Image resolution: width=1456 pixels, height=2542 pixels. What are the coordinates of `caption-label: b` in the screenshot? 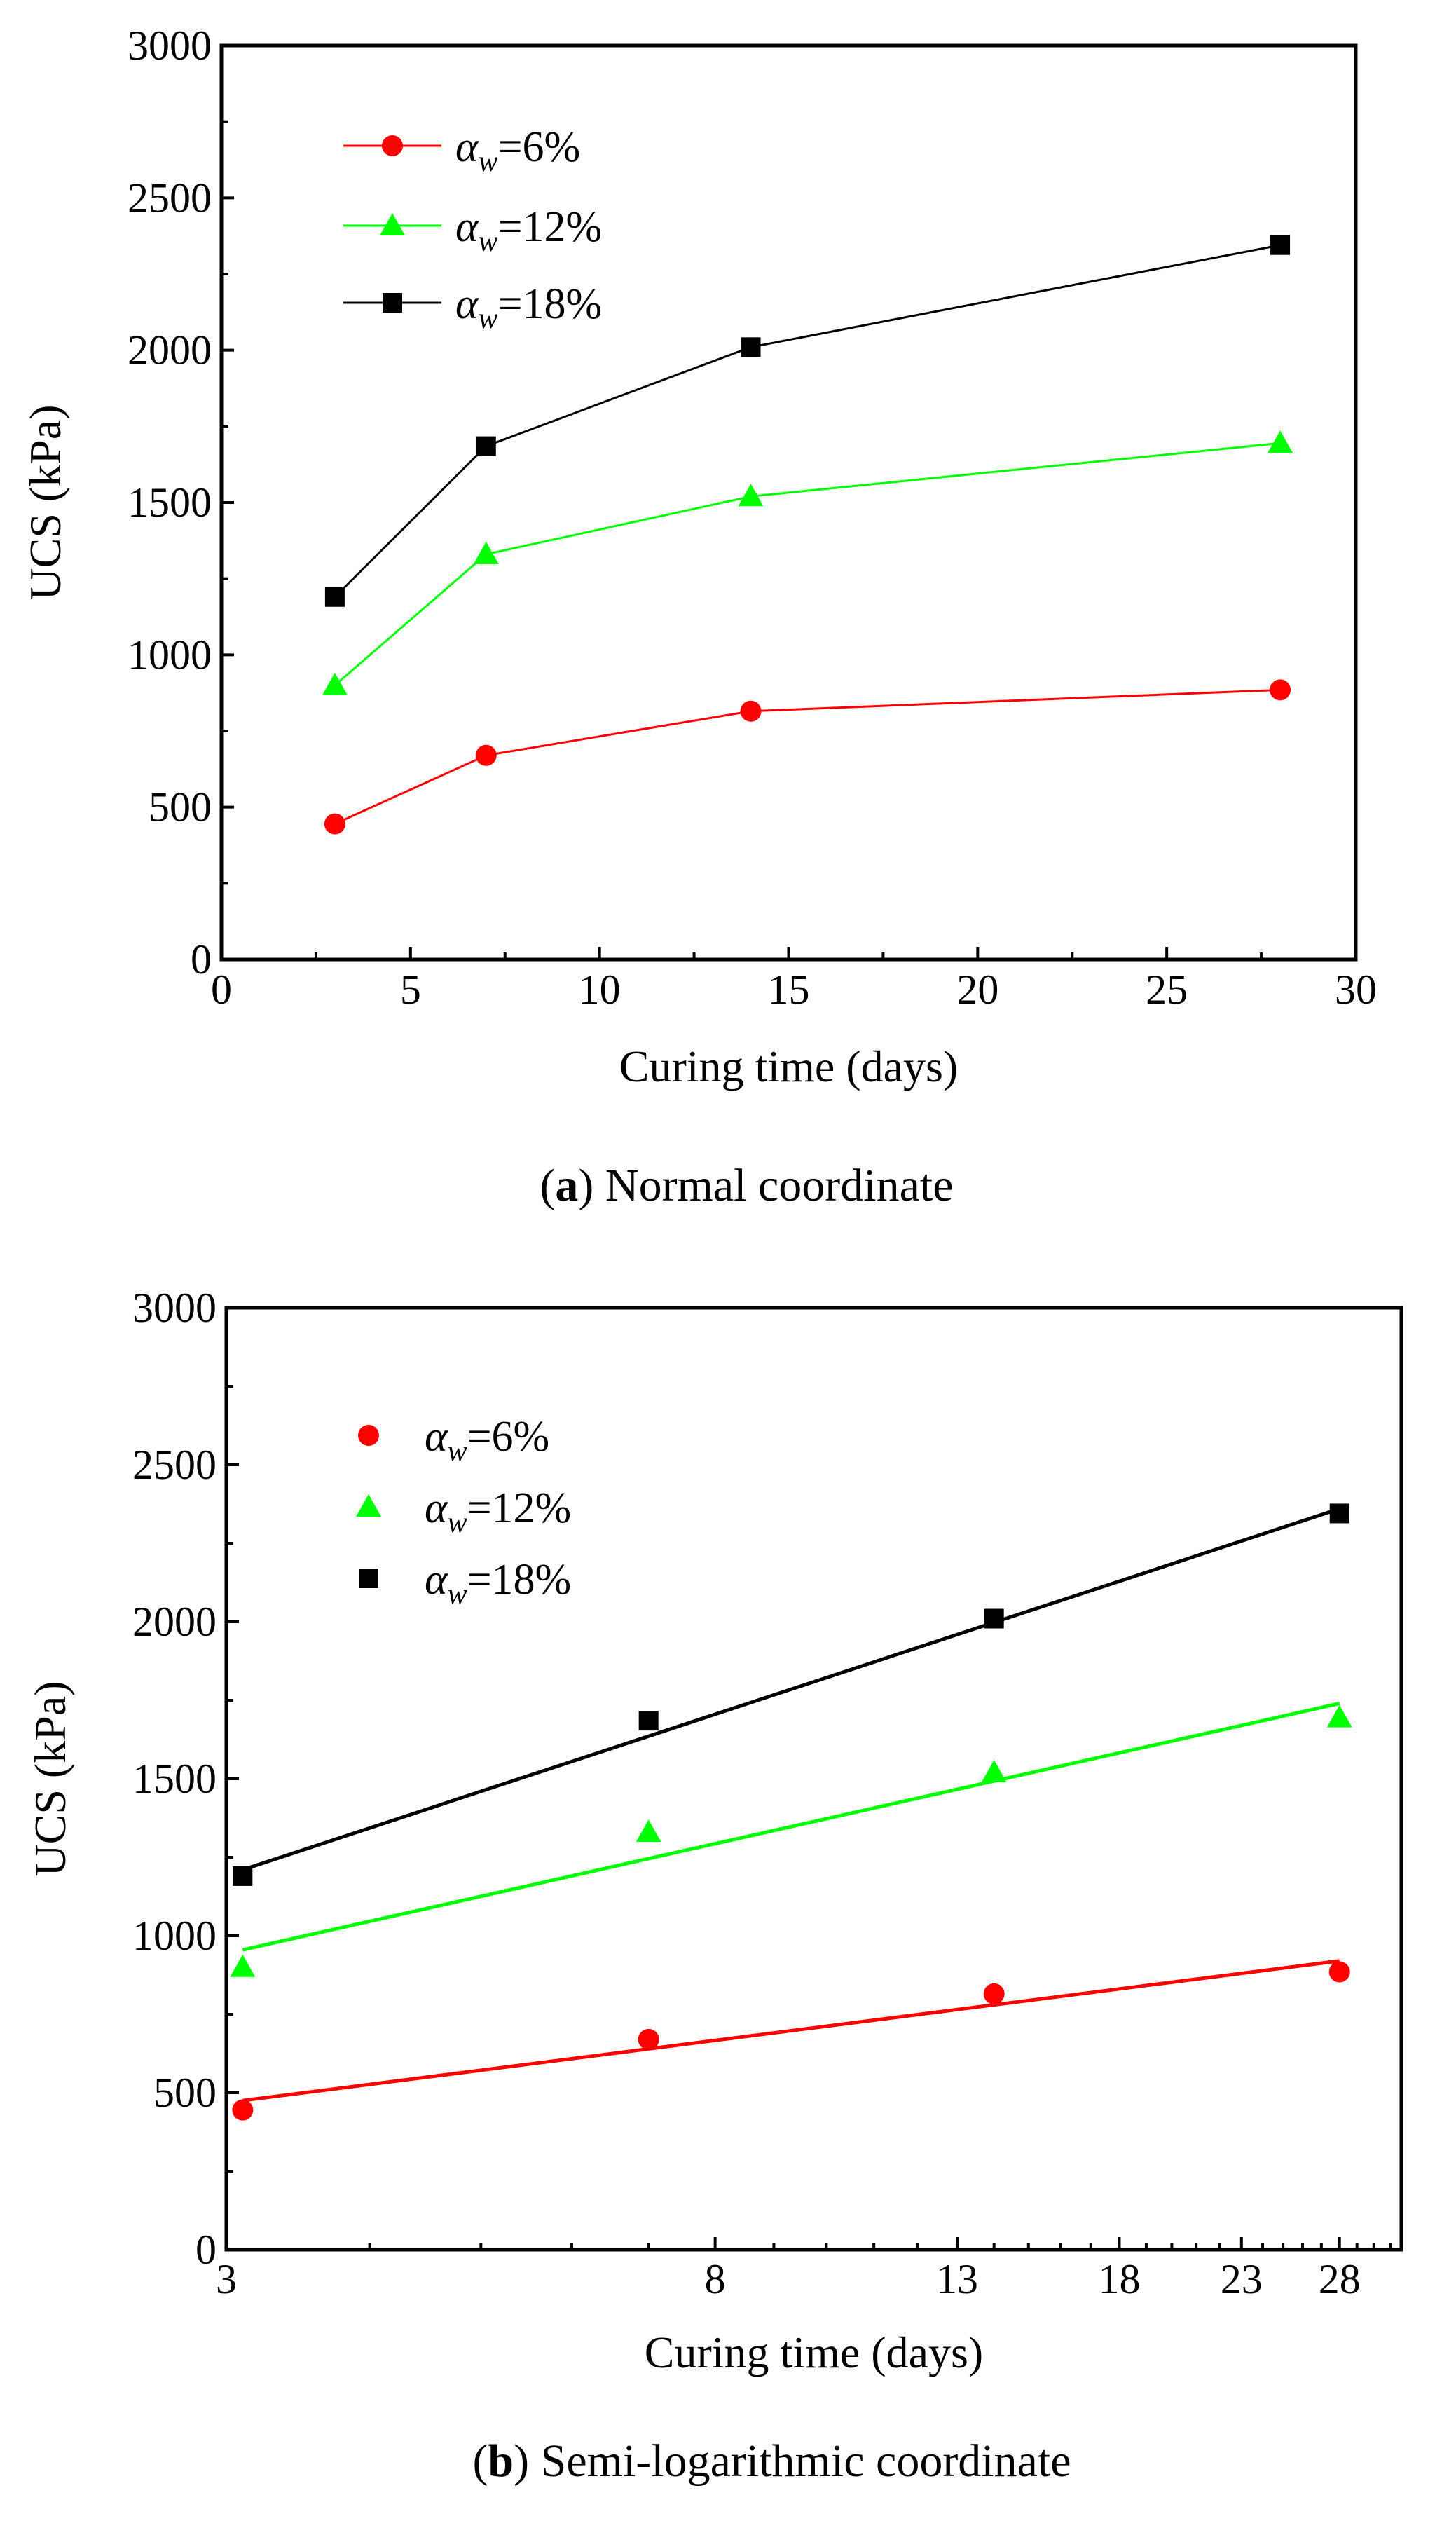 It's located at (501, 2461).